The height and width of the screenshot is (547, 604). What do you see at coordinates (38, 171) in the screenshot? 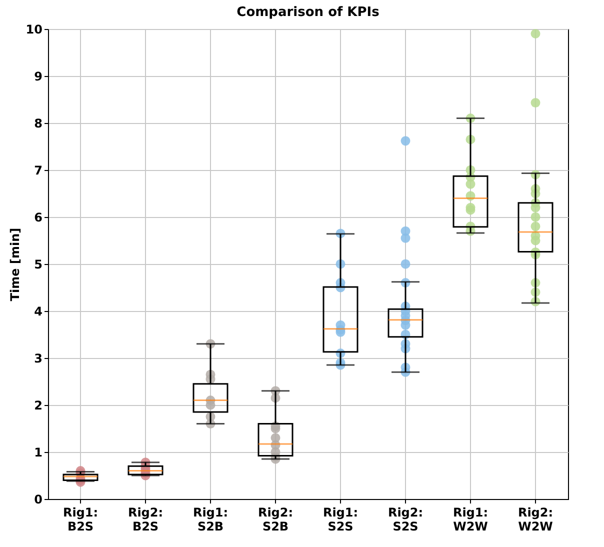
I see `y-tick-label: 7` at bounding box center [38, 171].